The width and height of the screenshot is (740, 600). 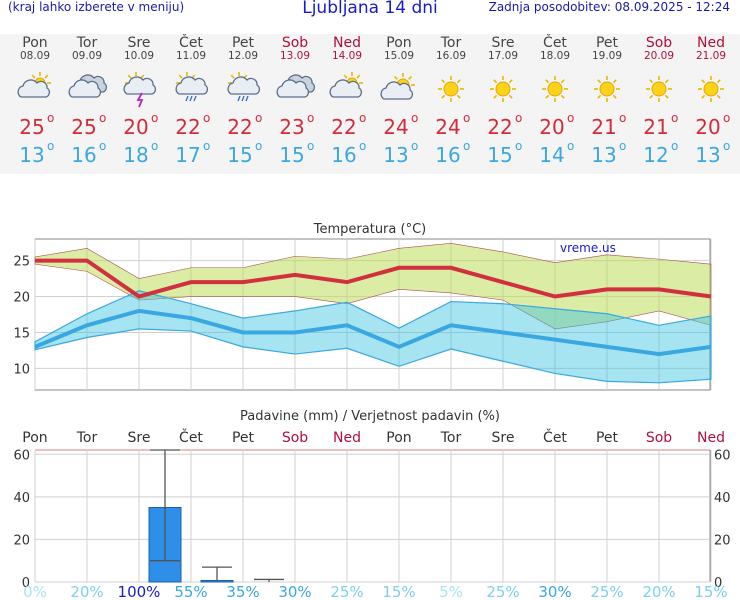 What do you see at coordinates (291, 155) in the screenshot?
I see `temp-min: 15` at bounding box center [291, 155].